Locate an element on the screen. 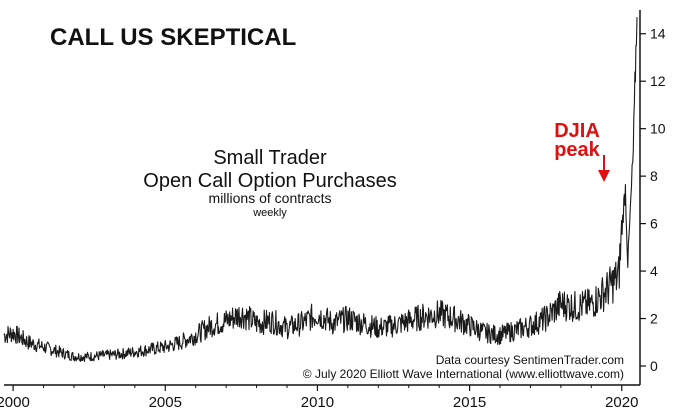 This screenshot has width=681, height=419. y-tick-label: 14 is located at coordinates (658, 34).